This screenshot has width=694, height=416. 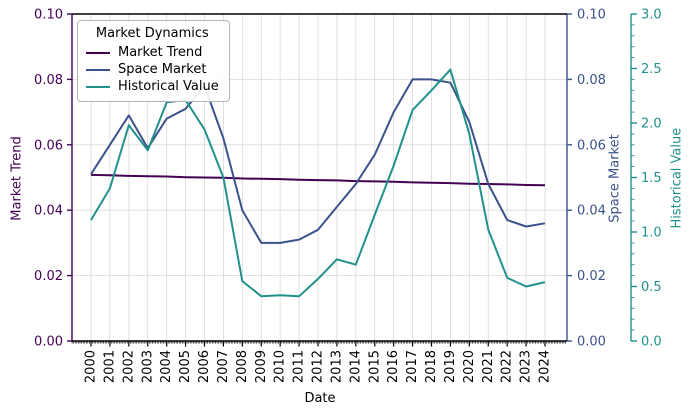 I want to click on x-tick-label: 2015, so click(x=374, y=366).